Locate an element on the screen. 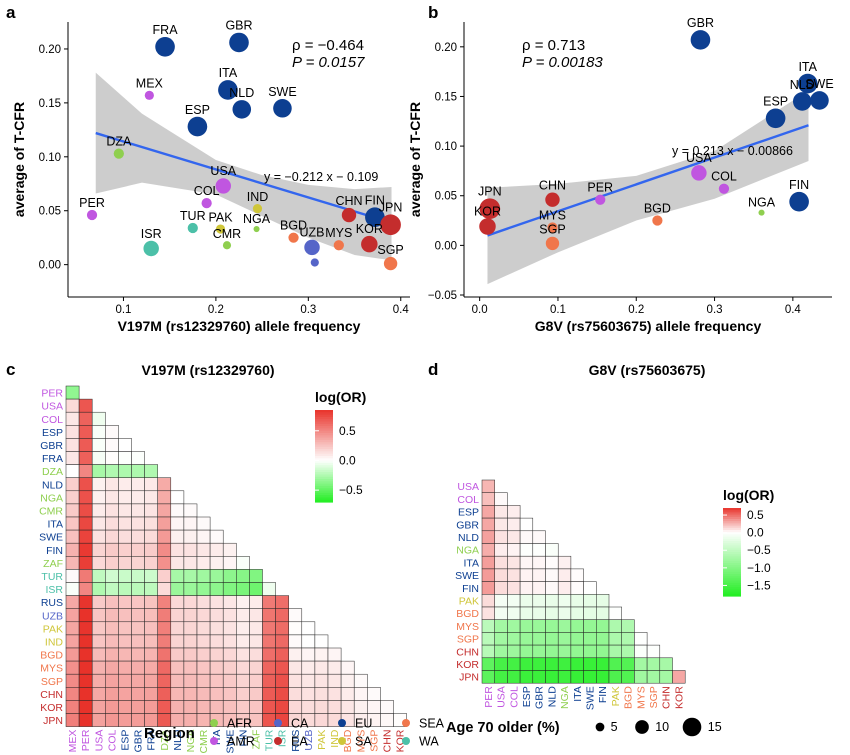 The image size is (850, 755). x-tick-label: 0.2 is located at coordinates (216, 310).